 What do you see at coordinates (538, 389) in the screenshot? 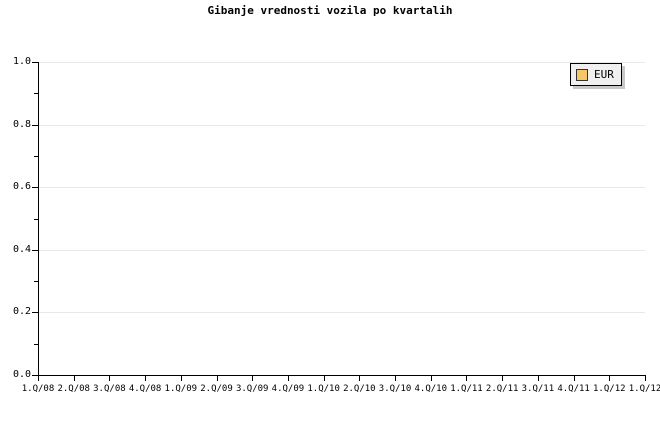
I see `x-axis-label: 3.Q/11` at bounding box center [538, 389].